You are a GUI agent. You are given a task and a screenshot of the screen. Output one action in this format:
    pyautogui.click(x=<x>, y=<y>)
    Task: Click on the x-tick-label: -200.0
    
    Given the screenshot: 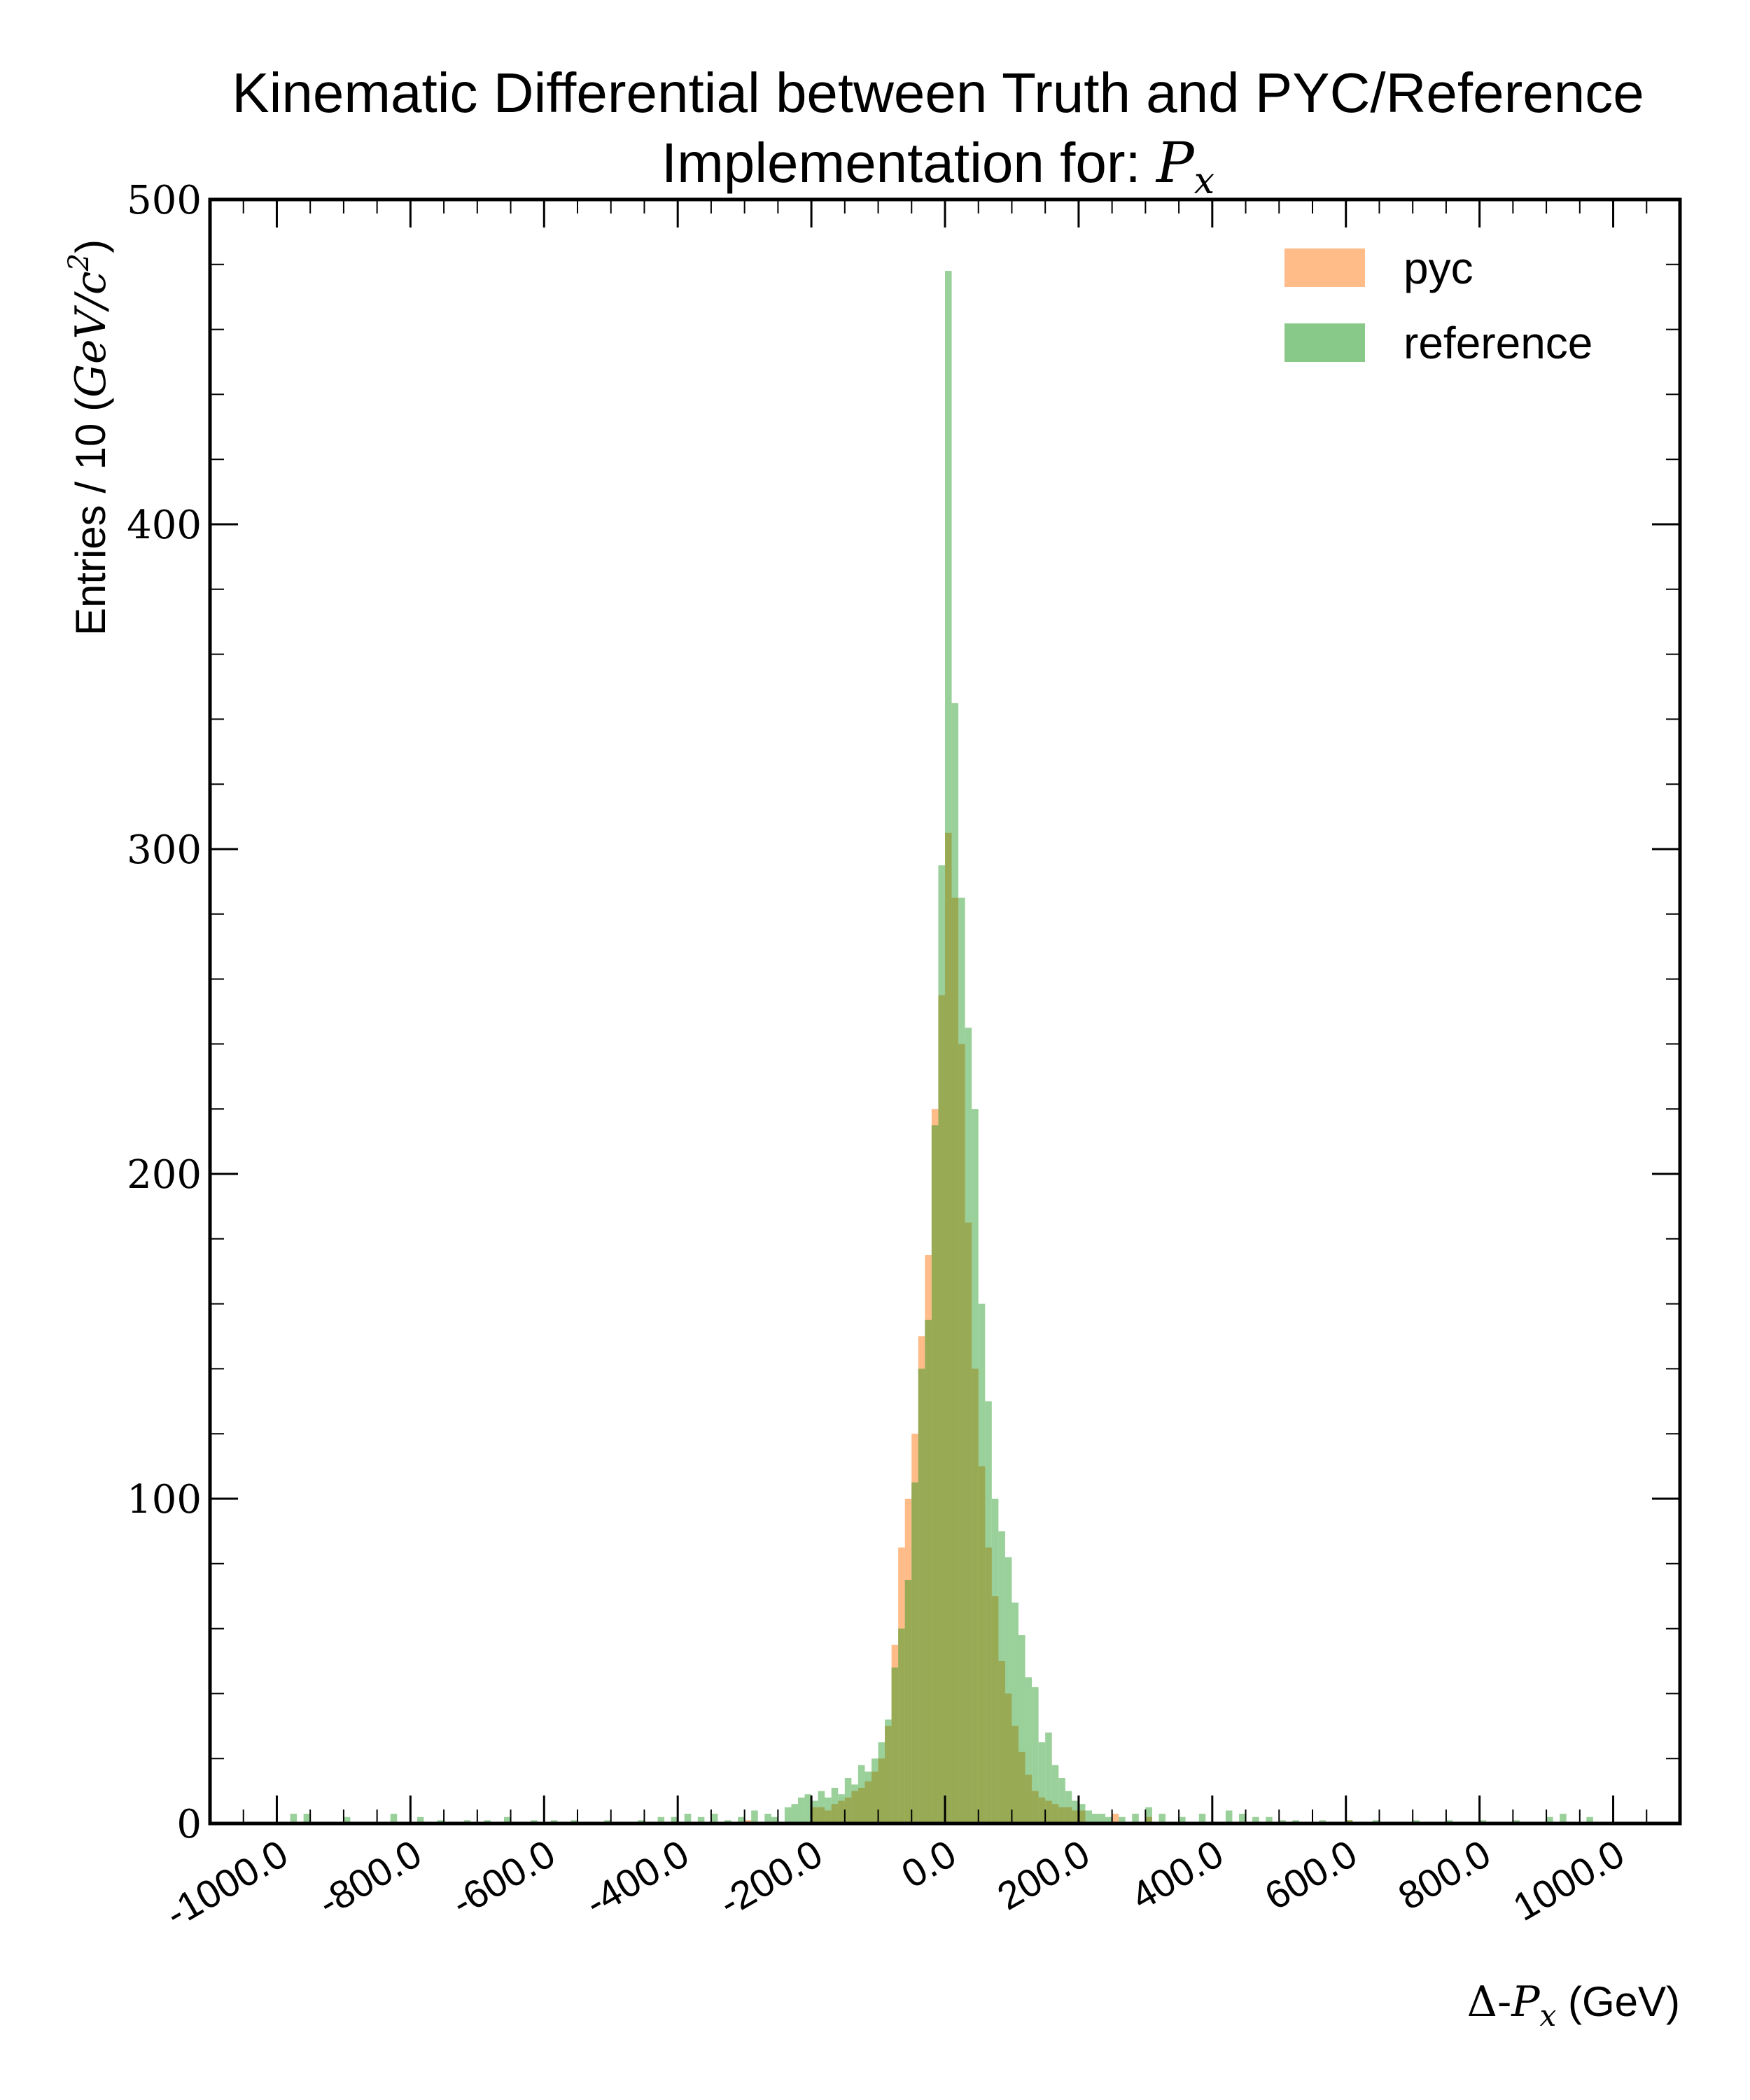 What is the action you would take?
    pyautogui.click(x=770, y=1878)
    